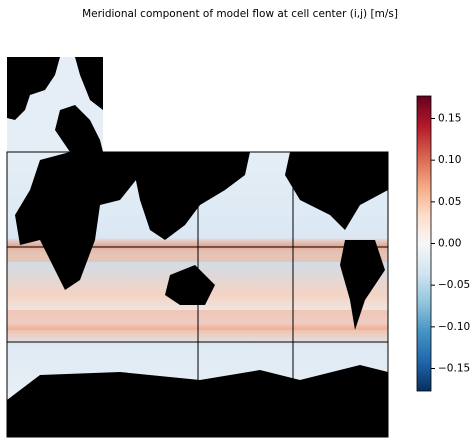 The height and width of the screenshot is (444, 474). Describe the element at coordinates (454, 285) in the screenshot. I see `colorbar-tick-label: −0.05` at that location.